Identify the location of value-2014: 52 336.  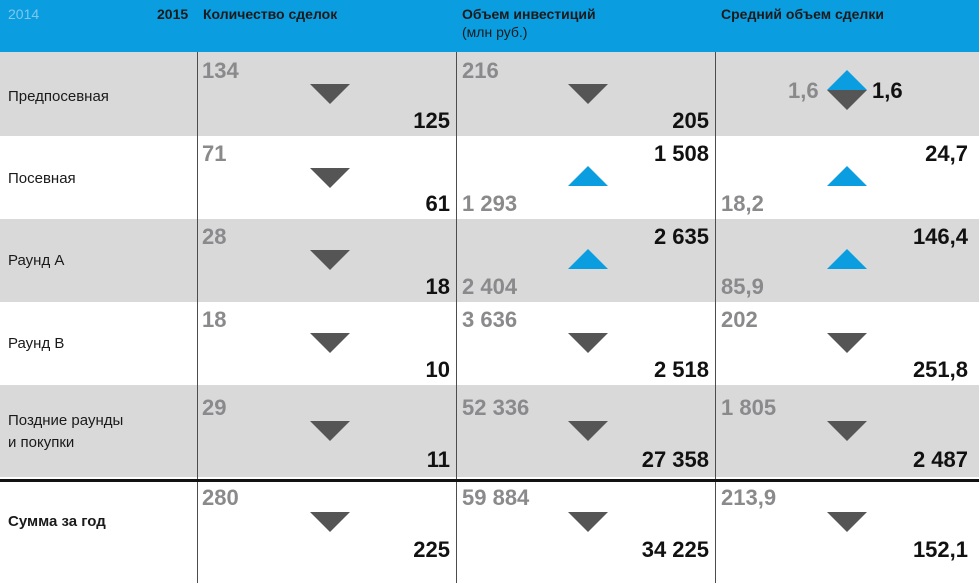
(496, 407).